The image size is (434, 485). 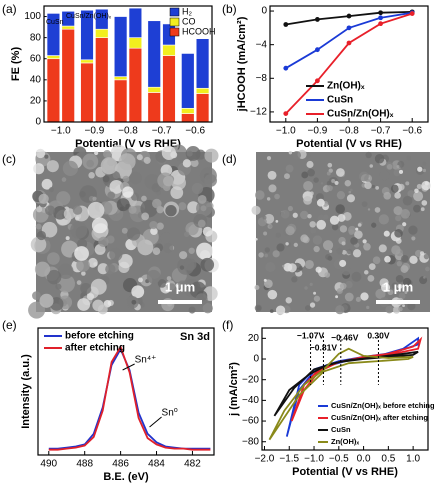 I want to click on x-tick-label: 486, so click(x=120, y=464).